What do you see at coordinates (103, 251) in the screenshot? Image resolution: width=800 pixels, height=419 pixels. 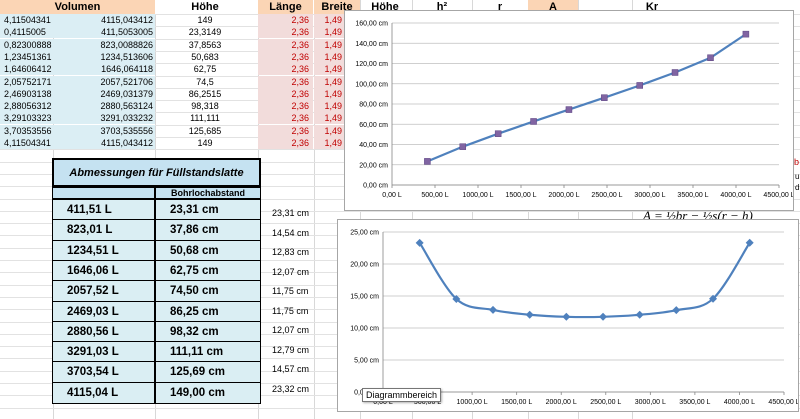 I see `dim-volume-cell: 1234,51 L` at bounding box center [103, 251].